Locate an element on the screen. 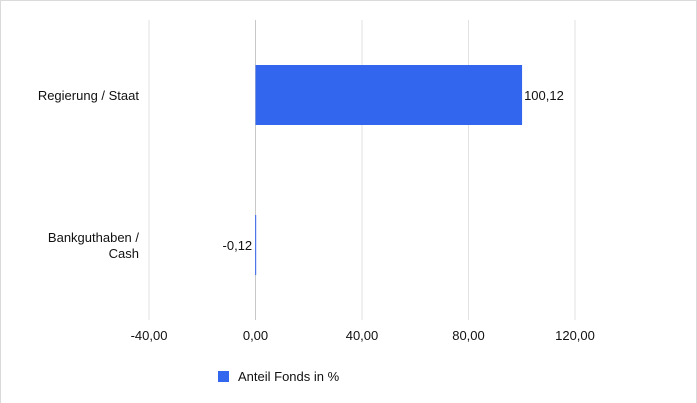 This screenshot has width=697, height=403. legend-label: Anteil Fonds in % is located at coordinates (289, 376).